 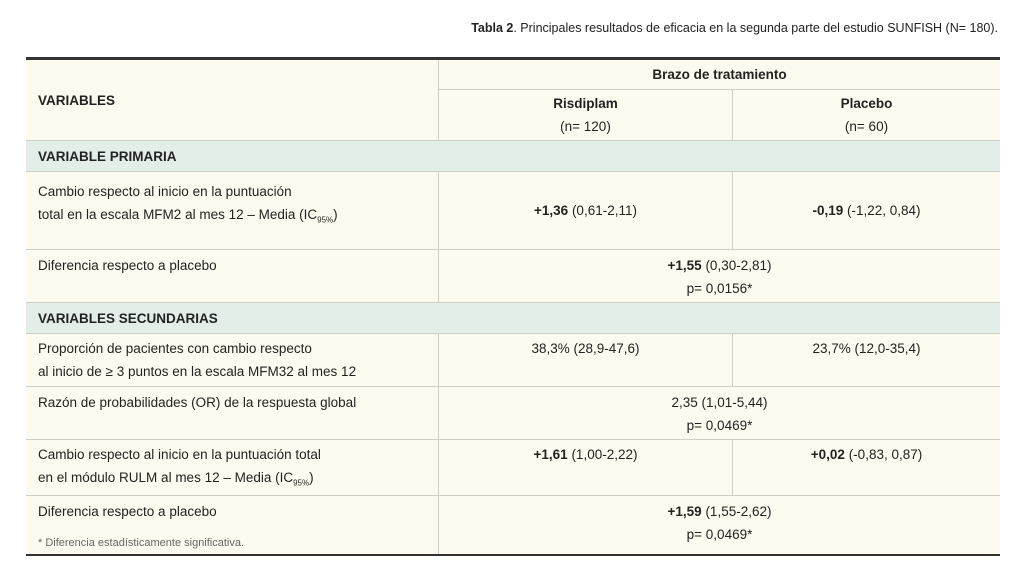 I want to click on placebo-value: -0,19 (-1,22, 0,84), so click(x=866, y=210).